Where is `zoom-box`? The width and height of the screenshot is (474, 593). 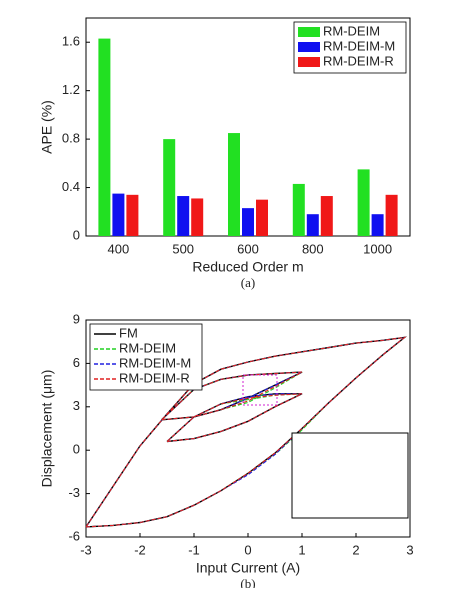
zoom-box is located at coordinates (260, 390).